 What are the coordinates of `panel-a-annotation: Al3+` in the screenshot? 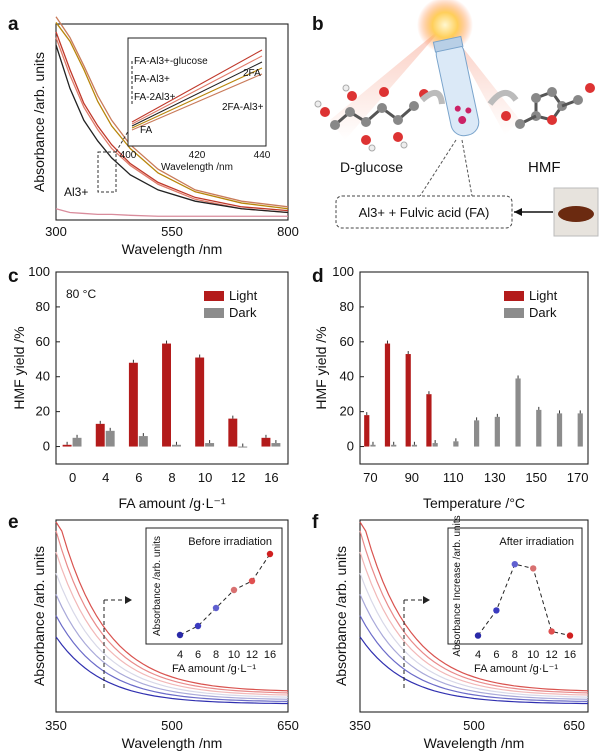 It's located at (76, 192).